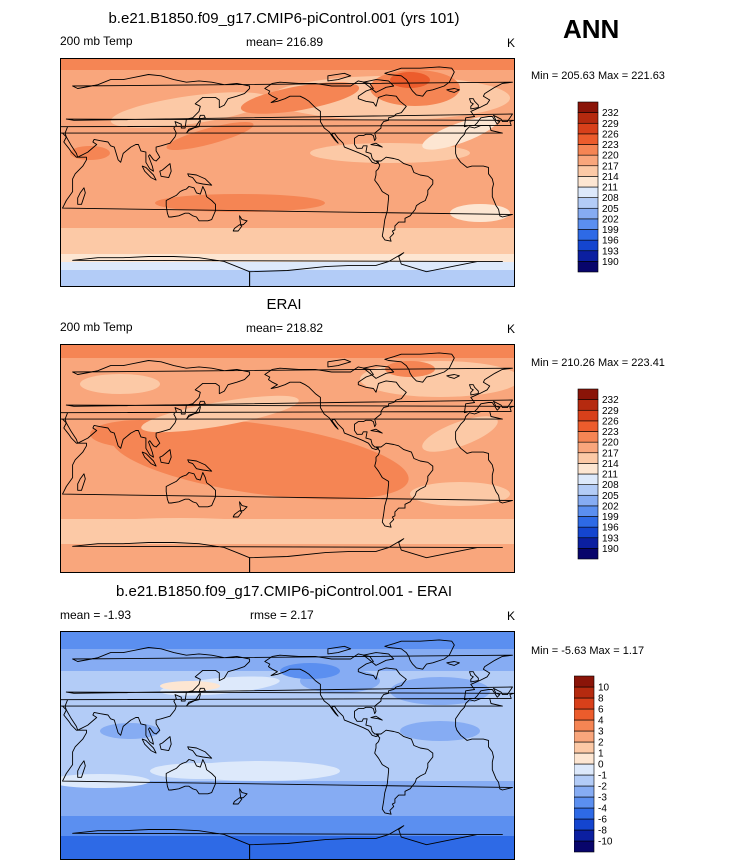 This screenshot has width=732, height=865. Describe the element at coordinates (601, 743) in the screenshot. I see `colorbar-tick-label: 2` at that location.